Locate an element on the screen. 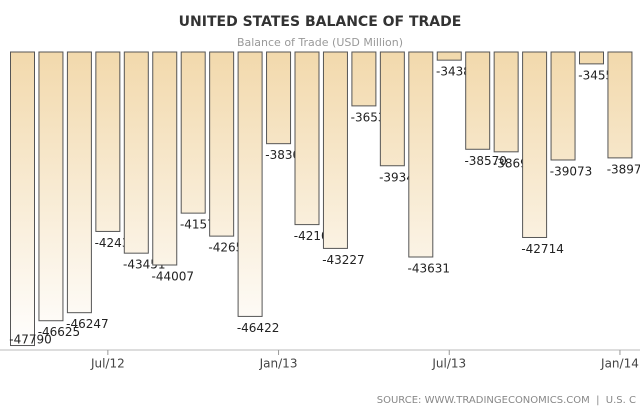 This screenshot has width=640, height=420. value-label: -38570 is located at coordinates (485, 161).